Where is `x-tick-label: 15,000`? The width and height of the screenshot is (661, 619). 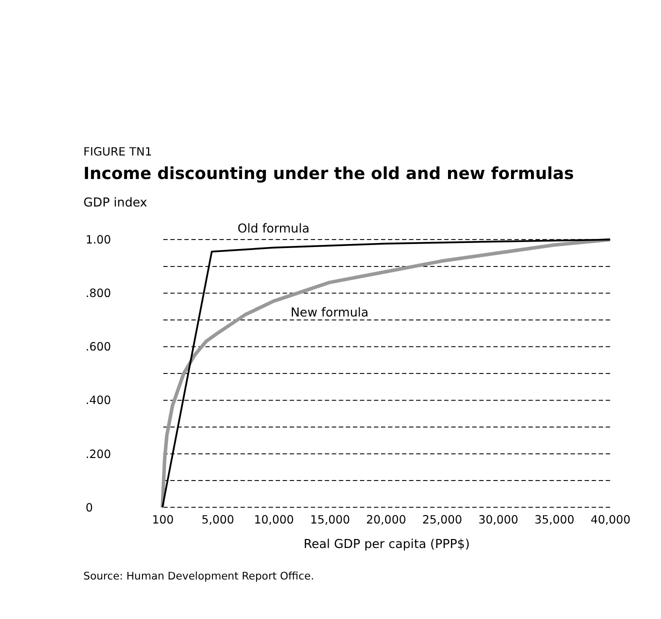 x-tick-label: 15,000 is located at coordinates (330, 519).